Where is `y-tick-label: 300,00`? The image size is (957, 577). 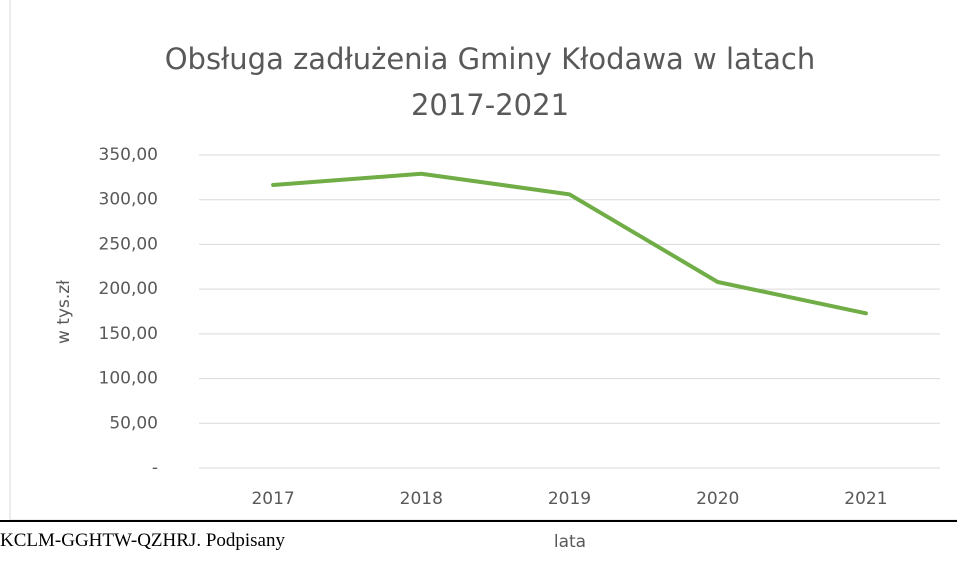 y-tick-label: 300,00 is located at coordinates (128, 200).